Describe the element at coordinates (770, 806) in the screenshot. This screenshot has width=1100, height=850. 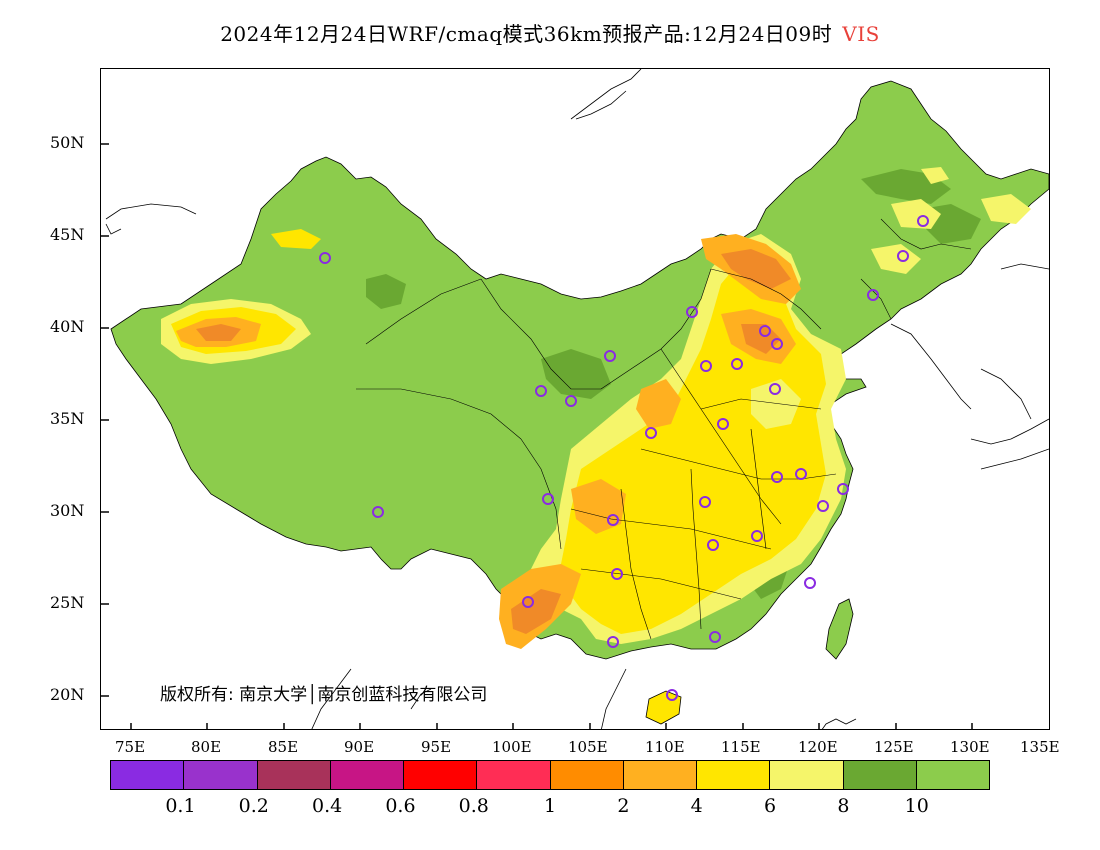
I see `legend-label: 6` at that location.